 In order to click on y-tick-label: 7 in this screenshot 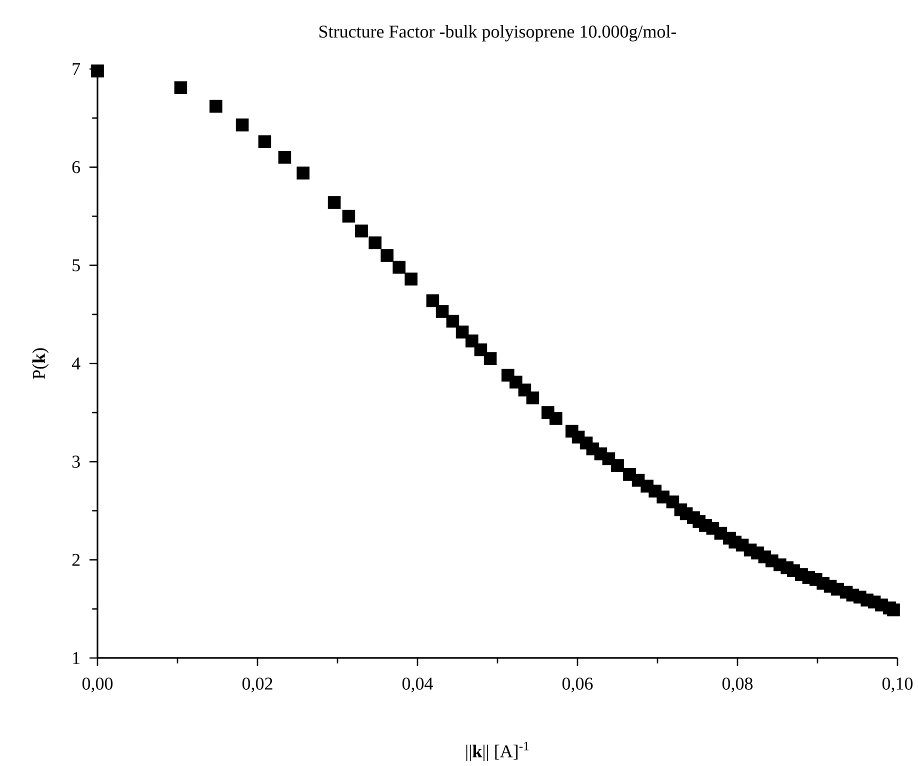, I will do `click(76, 69)`.